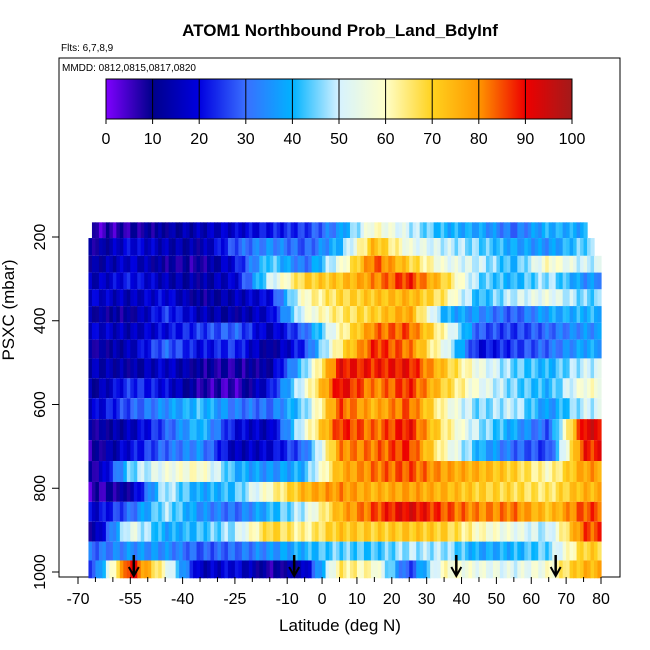  I want to click on colorbar-tick-label: 90, so click(526, 139).